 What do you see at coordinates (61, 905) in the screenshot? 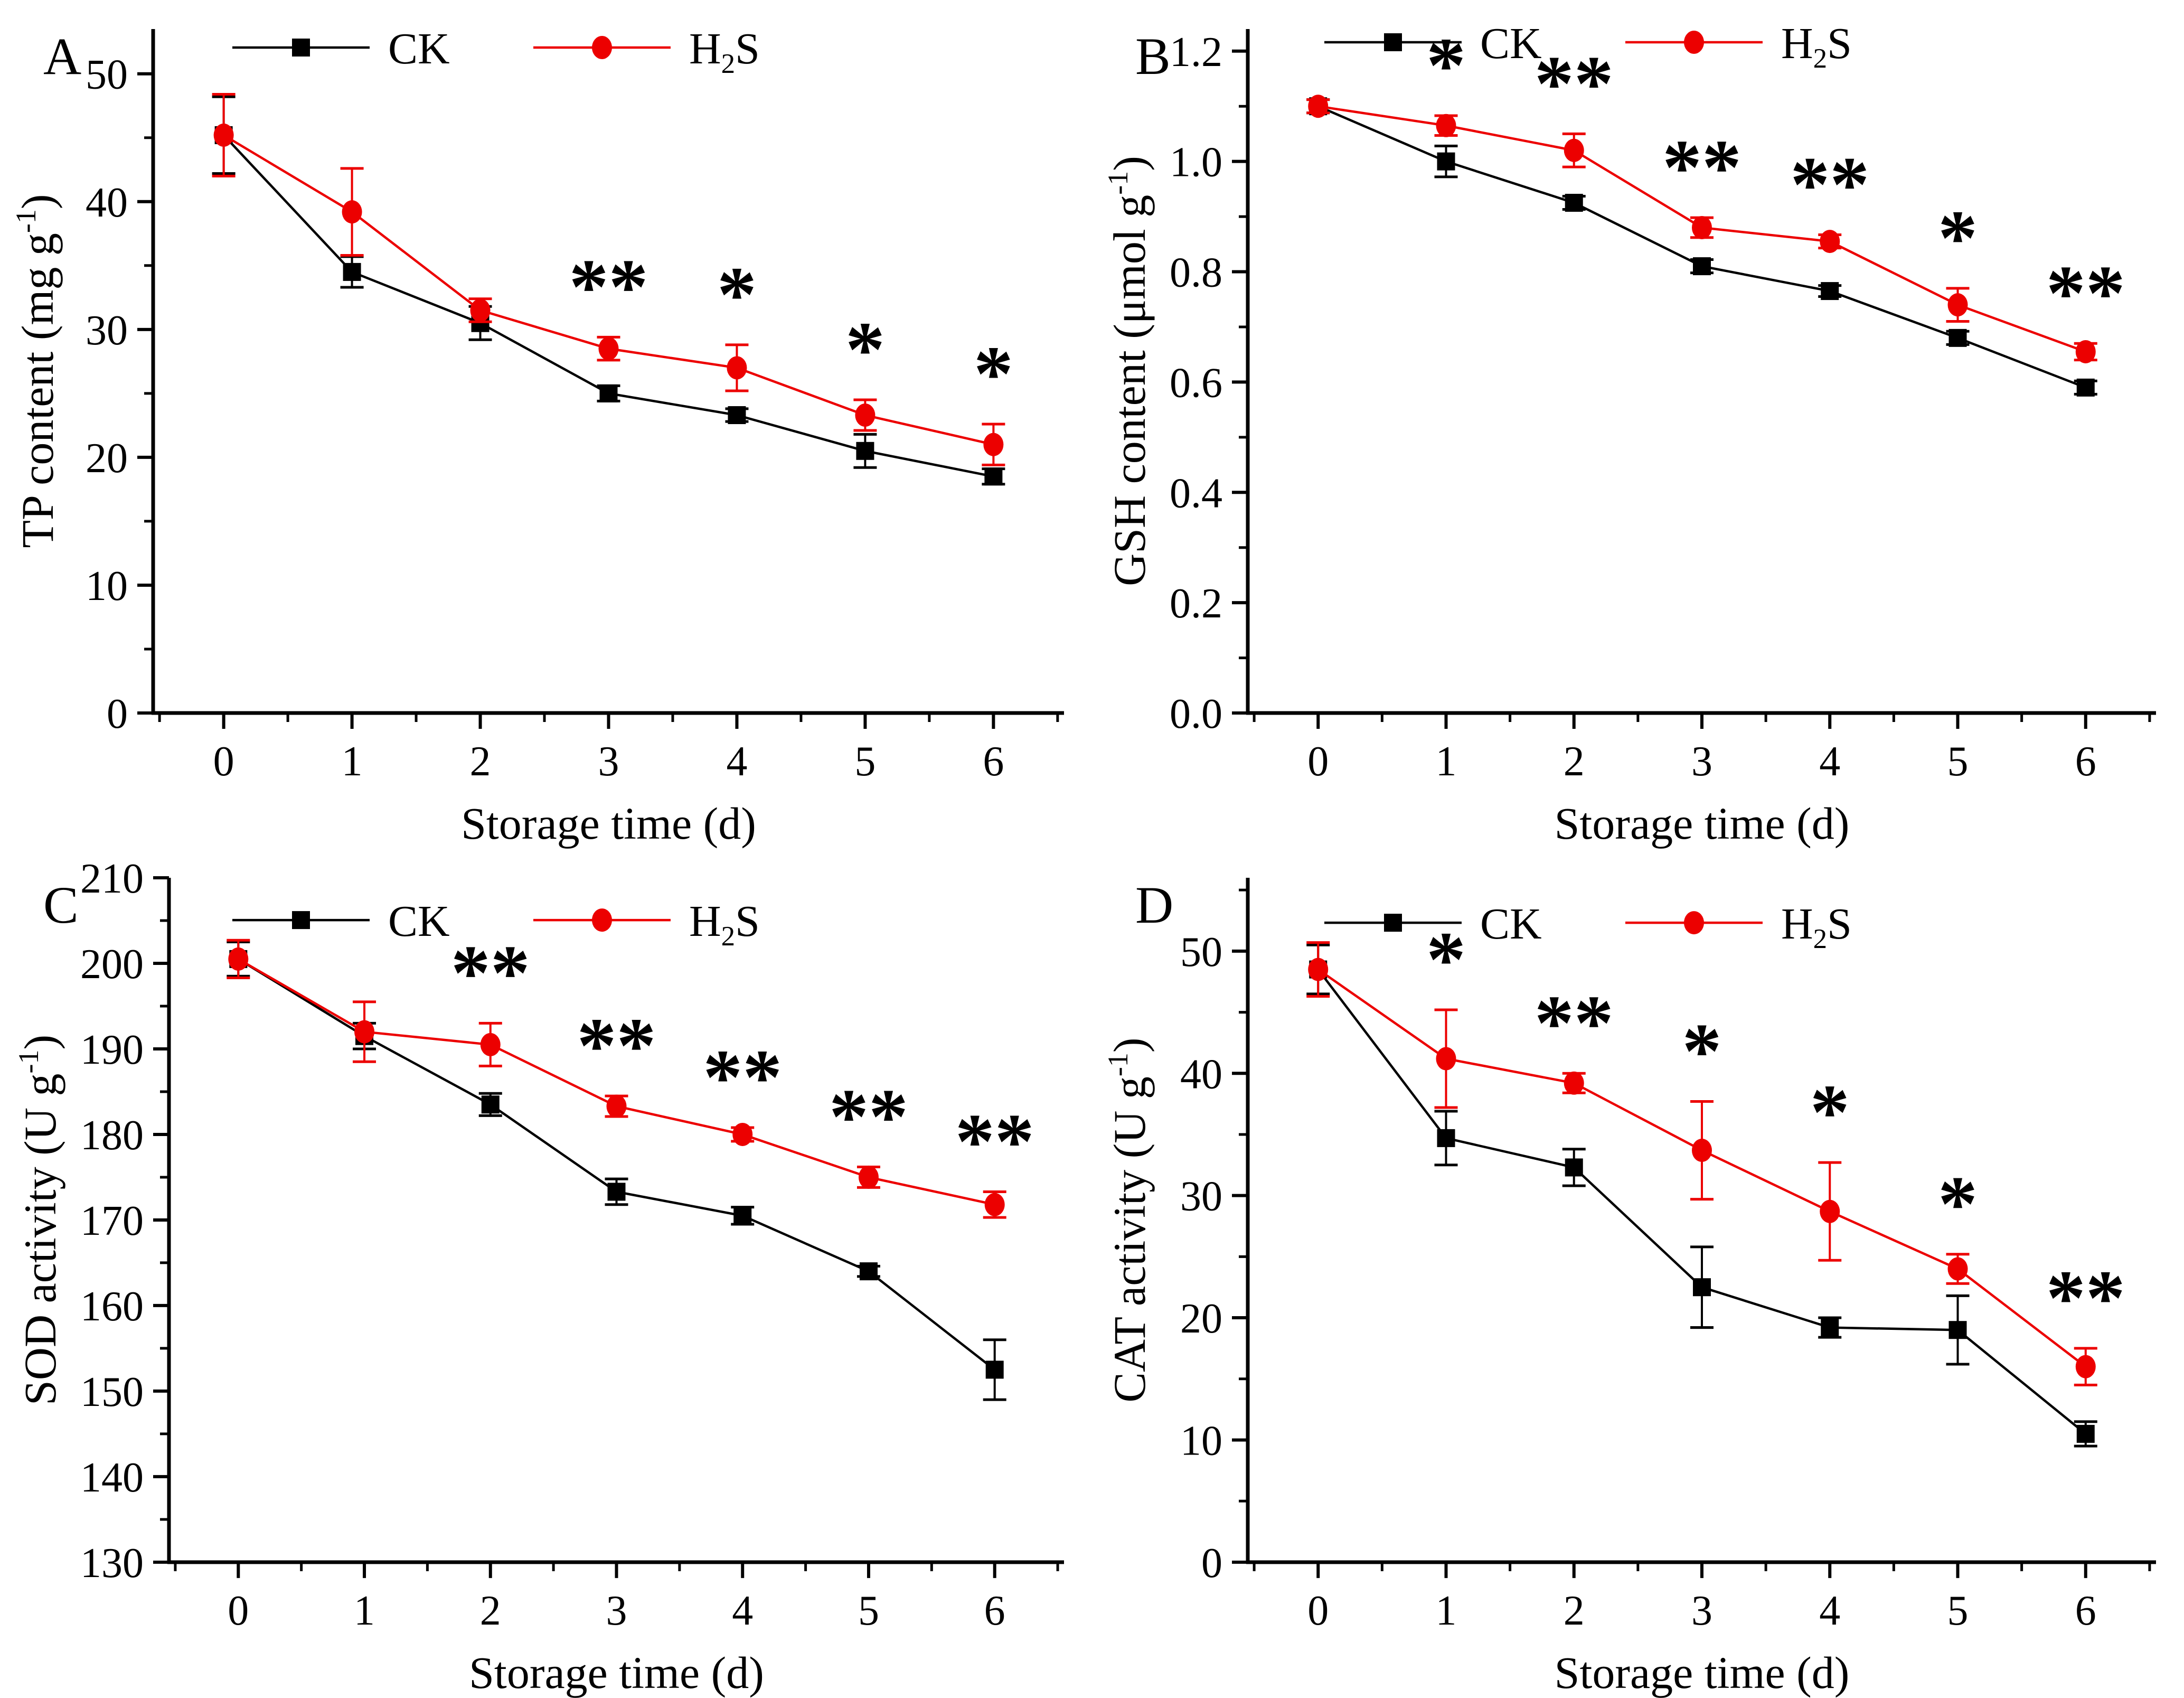
I see `panel-letter: C` at bounding box center [61, 905].